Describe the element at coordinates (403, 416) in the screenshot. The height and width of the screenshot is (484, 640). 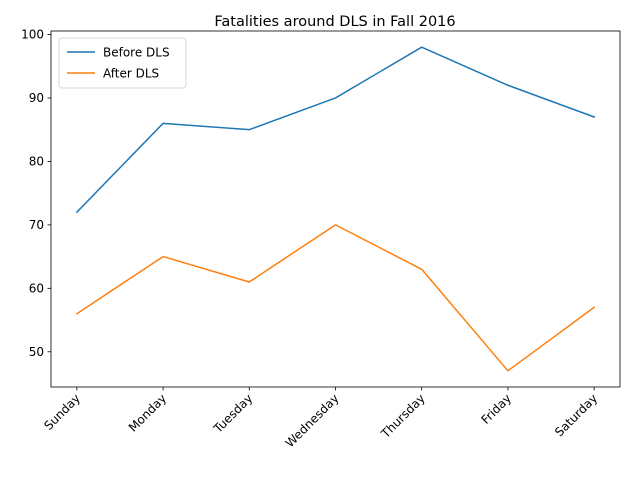
I see `x-tick-label: Thursday` at that location.